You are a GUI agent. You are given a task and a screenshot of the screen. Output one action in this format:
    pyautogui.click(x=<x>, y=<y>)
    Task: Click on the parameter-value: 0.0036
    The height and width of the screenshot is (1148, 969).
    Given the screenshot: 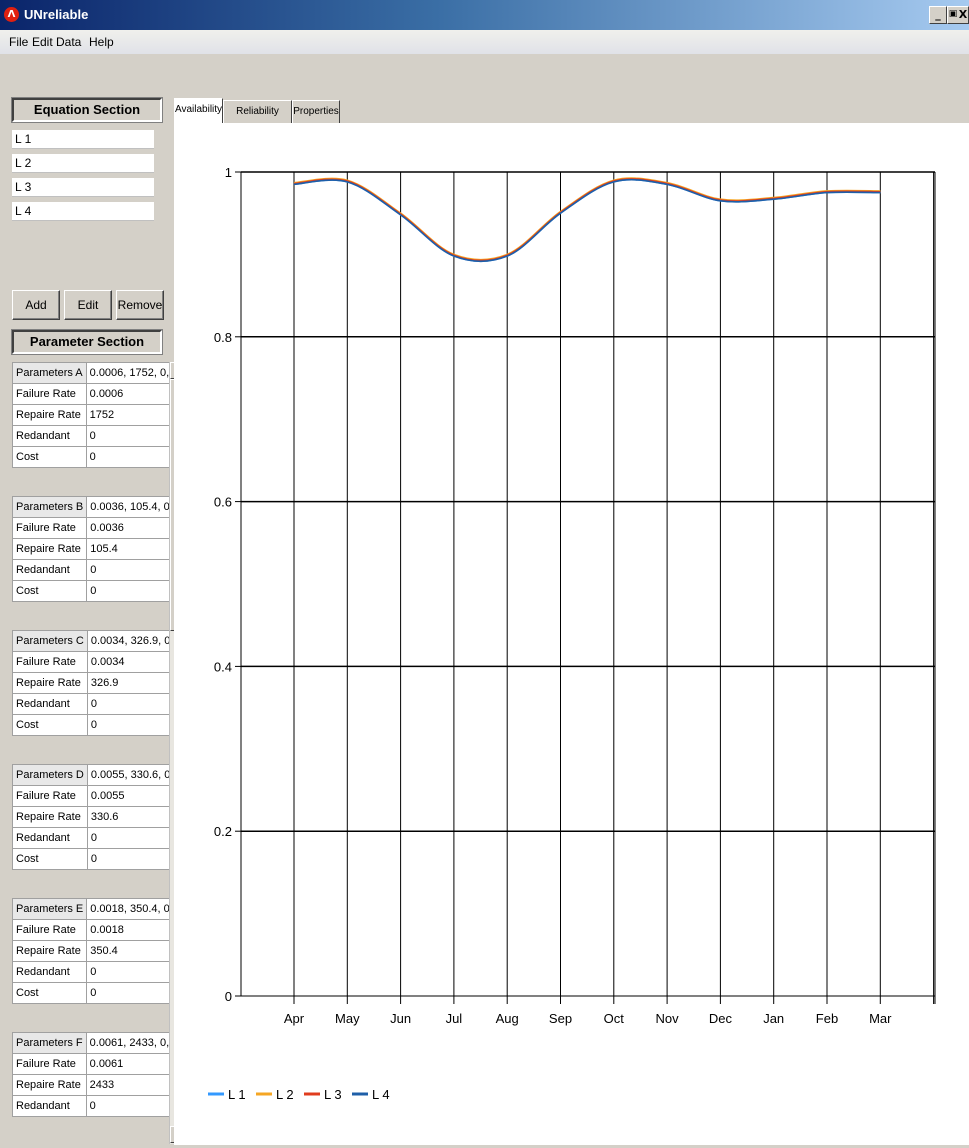 What is the action you would take?
    pyautogui.click(x=130, y=528)
    